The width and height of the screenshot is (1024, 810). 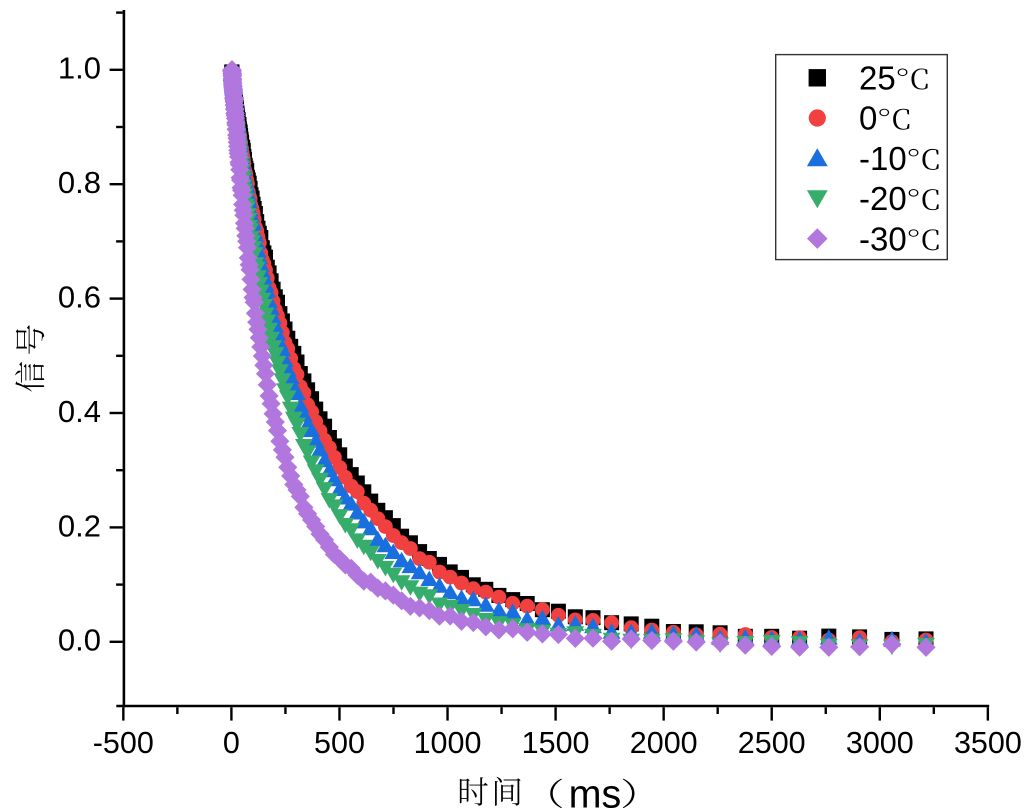 What do you see at coordinates (988, 743) in the screenshot?
I see `svg-text: 3500` at bounding box center [988, 743].